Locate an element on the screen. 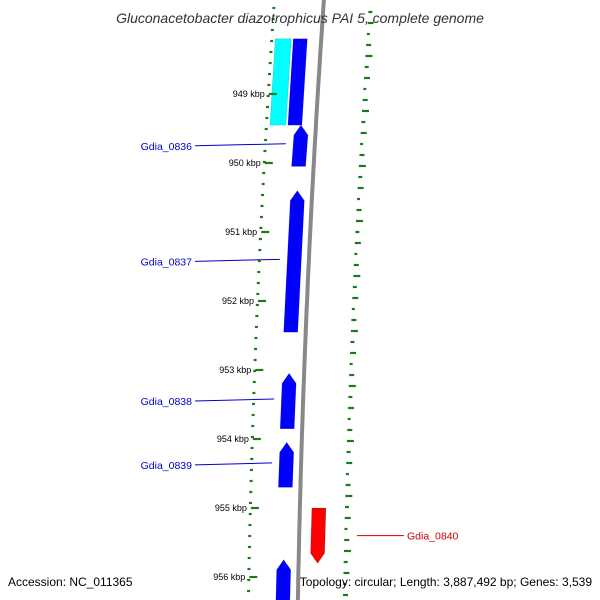  genome-backbone-line is located at coordinates (310, 300).